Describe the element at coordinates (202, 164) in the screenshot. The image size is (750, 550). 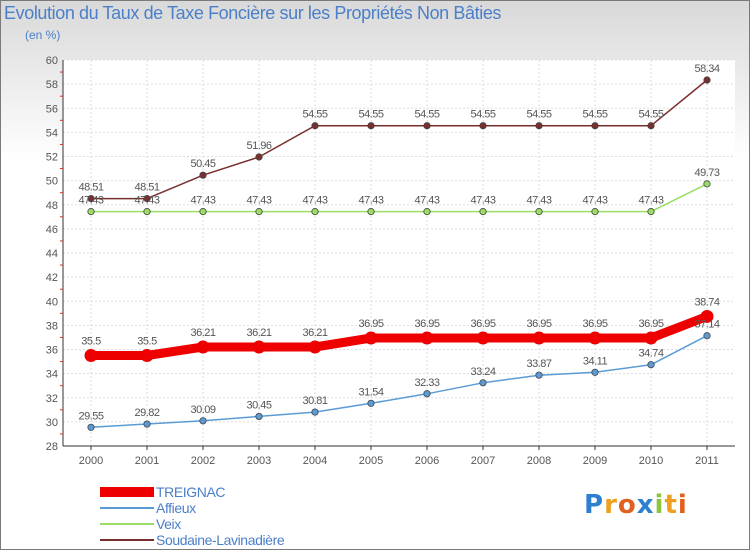
I see `data-label: 50.45` at that location.